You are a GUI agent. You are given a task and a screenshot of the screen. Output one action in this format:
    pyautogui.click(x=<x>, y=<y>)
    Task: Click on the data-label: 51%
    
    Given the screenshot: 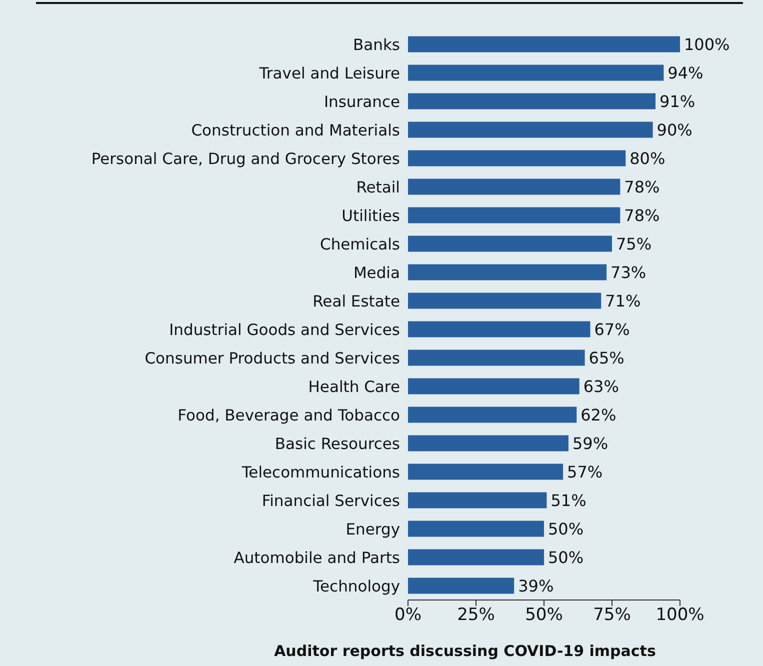 What is the action you would take?
    pyautogui.click(x=568, y=500)
    